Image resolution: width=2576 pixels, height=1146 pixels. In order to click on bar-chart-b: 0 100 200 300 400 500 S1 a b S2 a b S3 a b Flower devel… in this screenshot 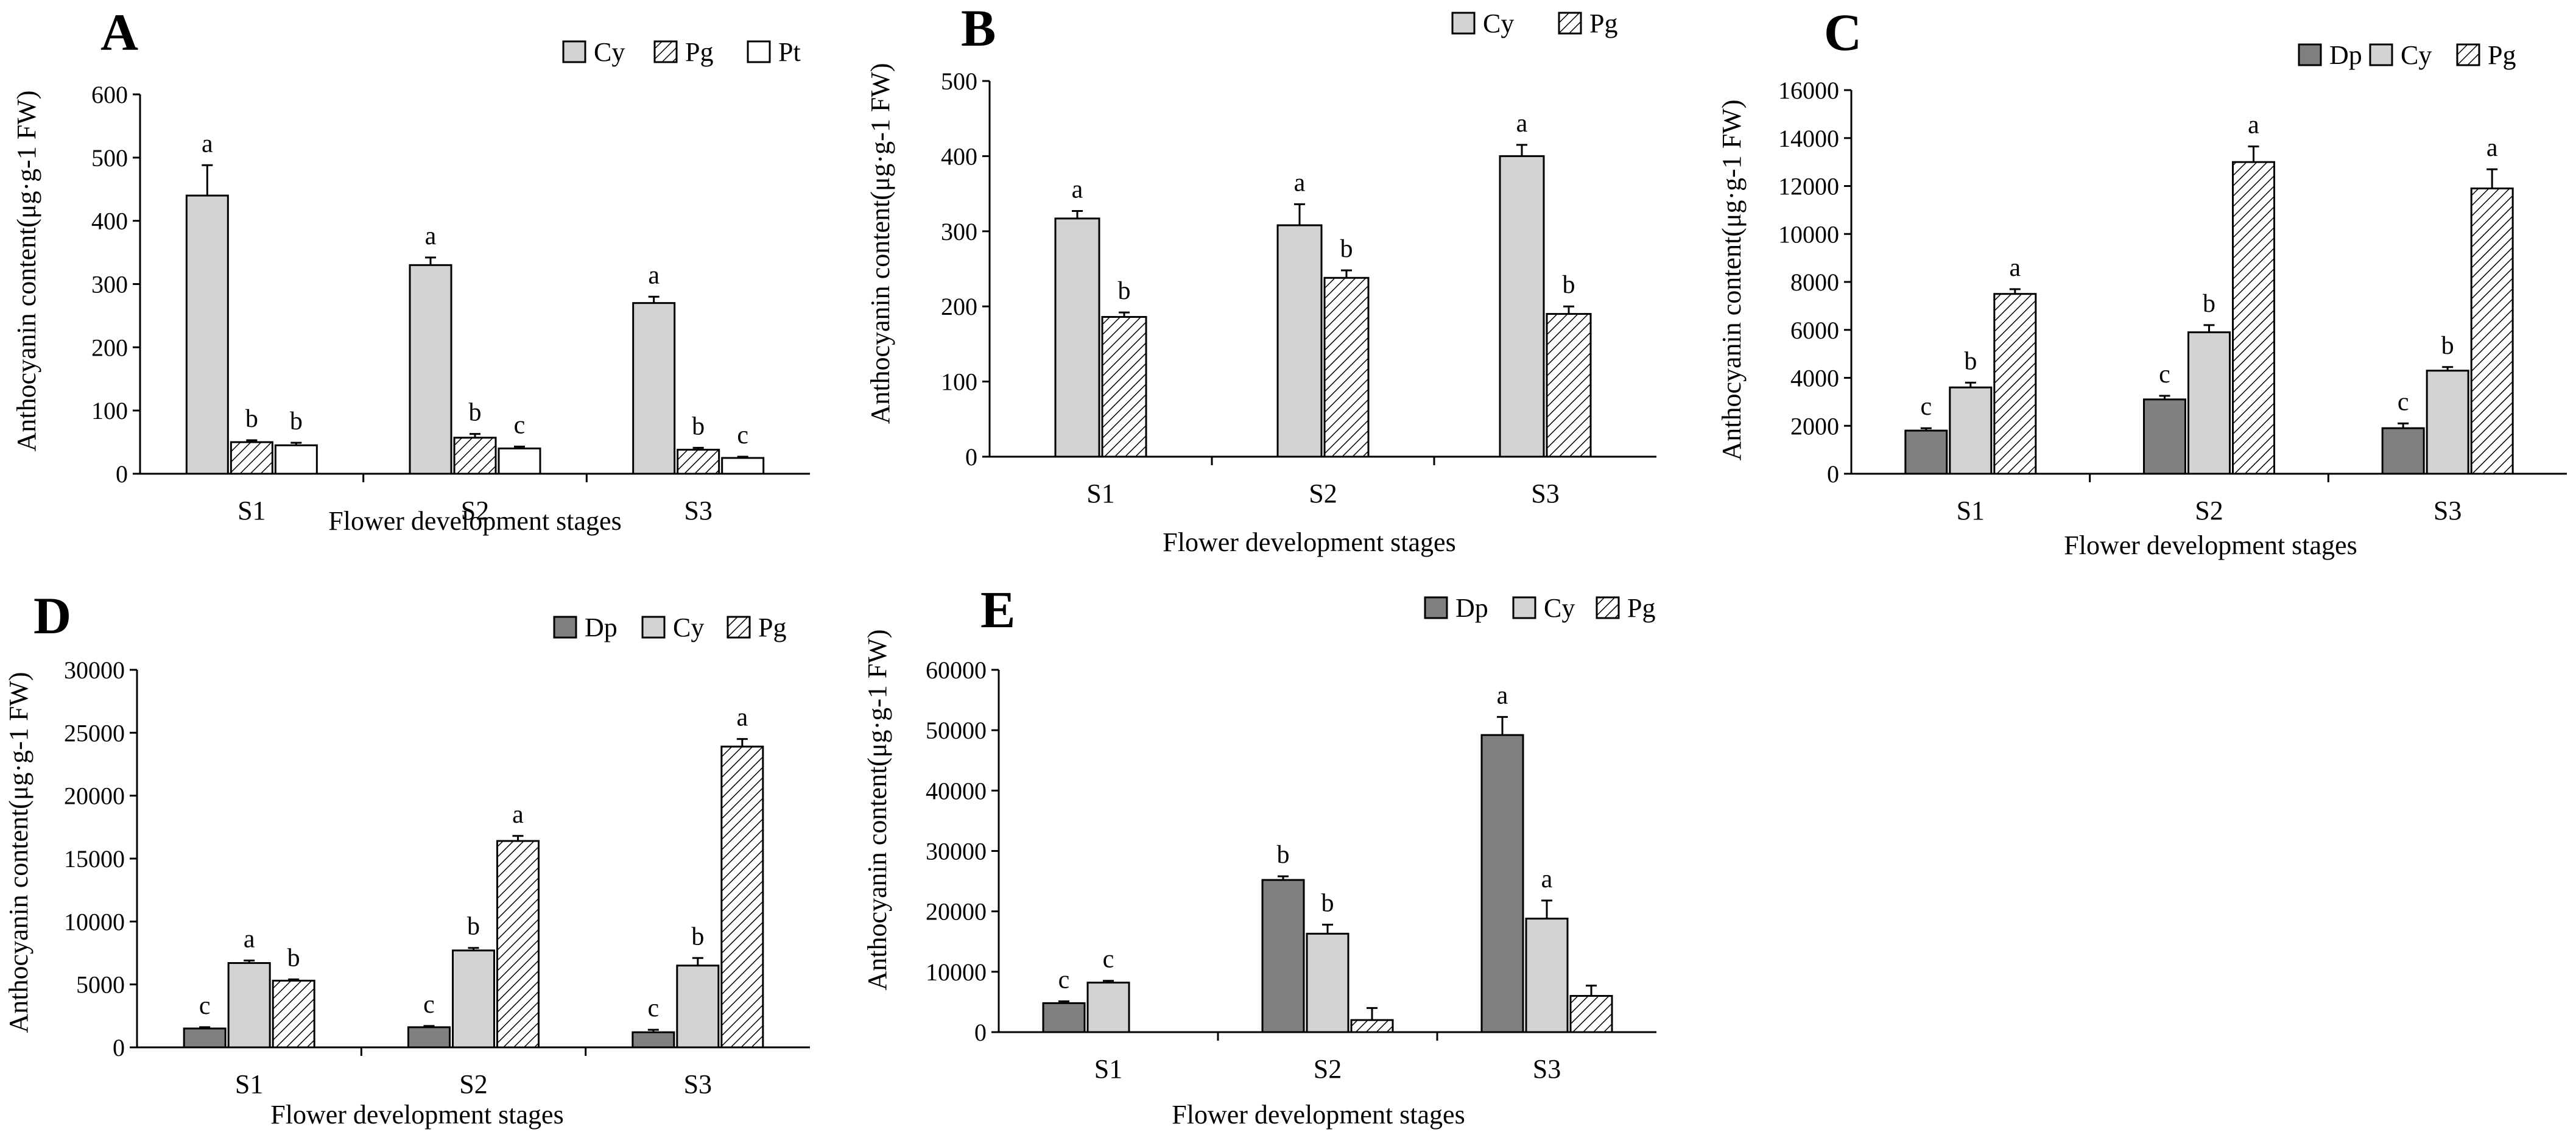, I will do `click(1298, 283)`.